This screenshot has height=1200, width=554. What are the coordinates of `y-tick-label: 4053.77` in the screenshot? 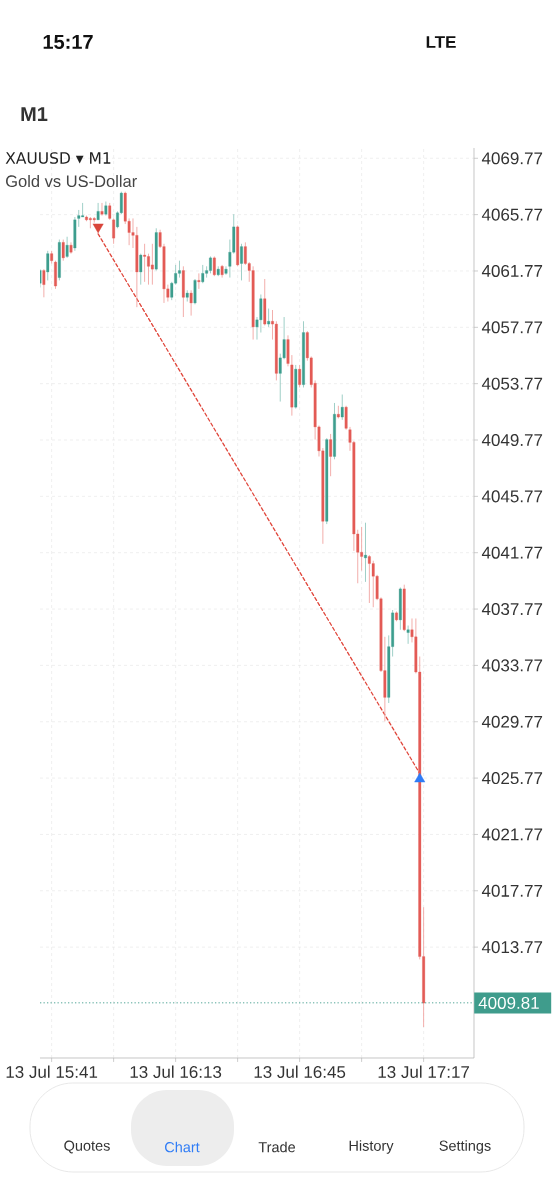 It's located at (512, 383).